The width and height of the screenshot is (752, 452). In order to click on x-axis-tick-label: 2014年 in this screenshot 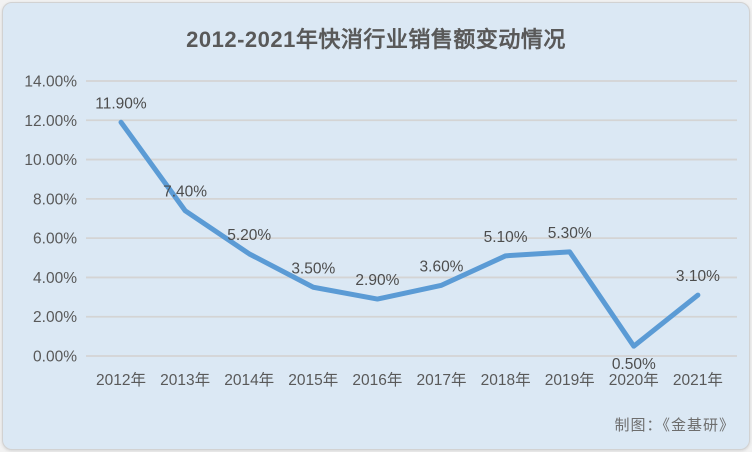, I will do `click(249, 380)`.